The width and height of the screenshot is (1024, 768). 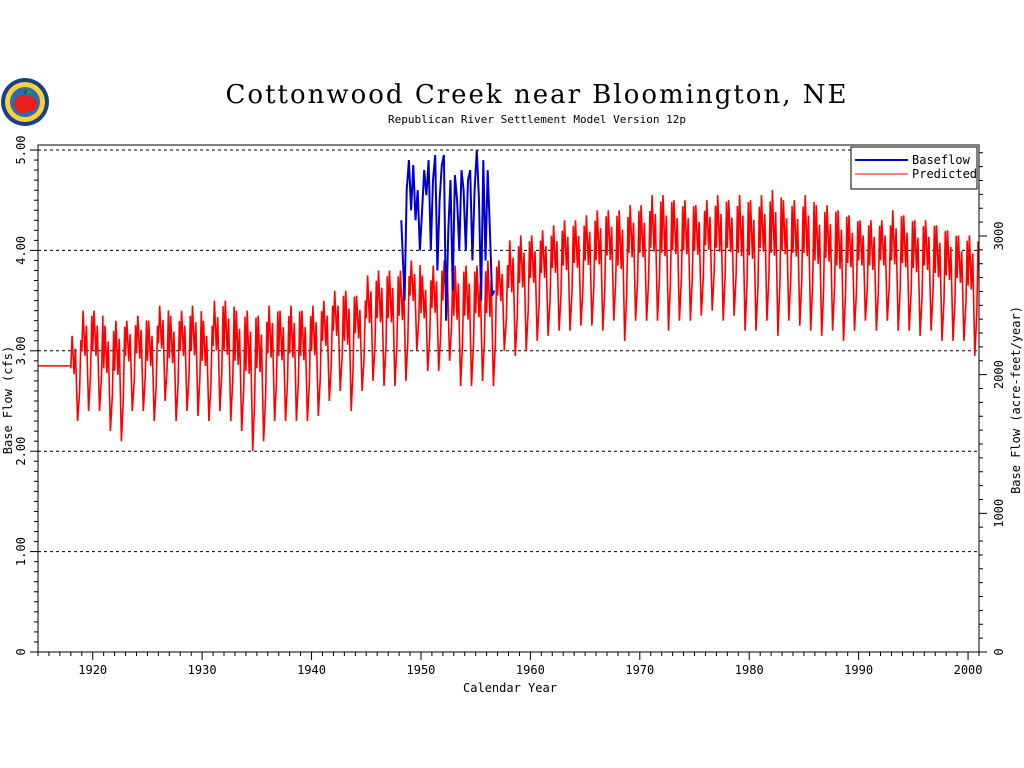 What do you see at coordinates (21, 451) in the screenshot?
I see `y-tick-label: 2.00` at bounding box center [21, 451].